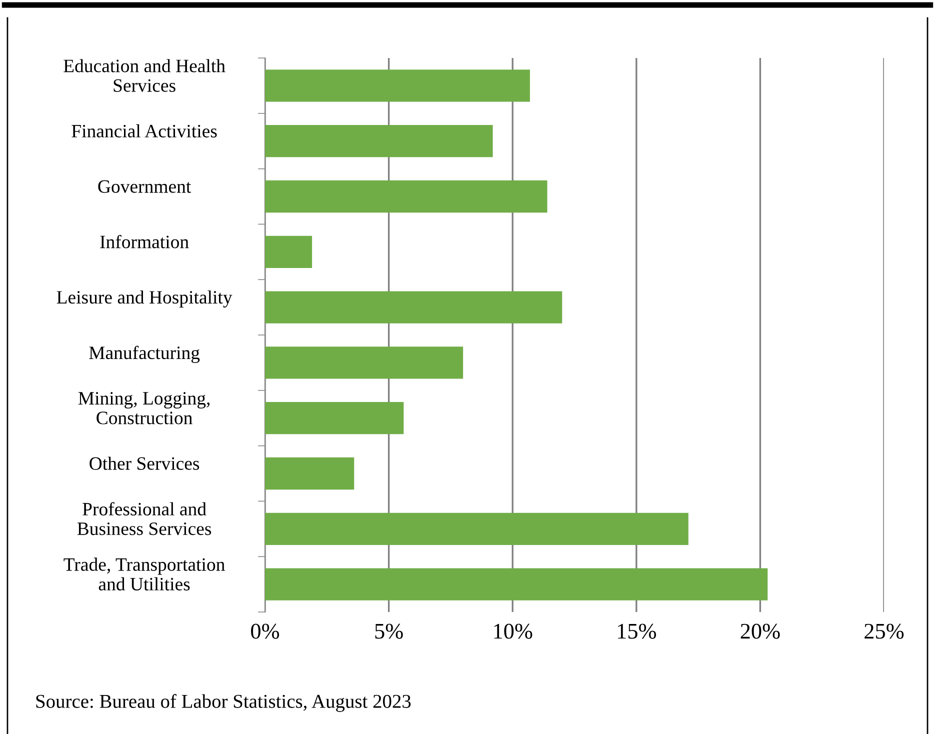 The width and height of the screenshot is (935, 734). What do you see at coordinates (145, 186) in the screenshot?
I see `y-tick-label: Government` at bounding box center [145, 186].